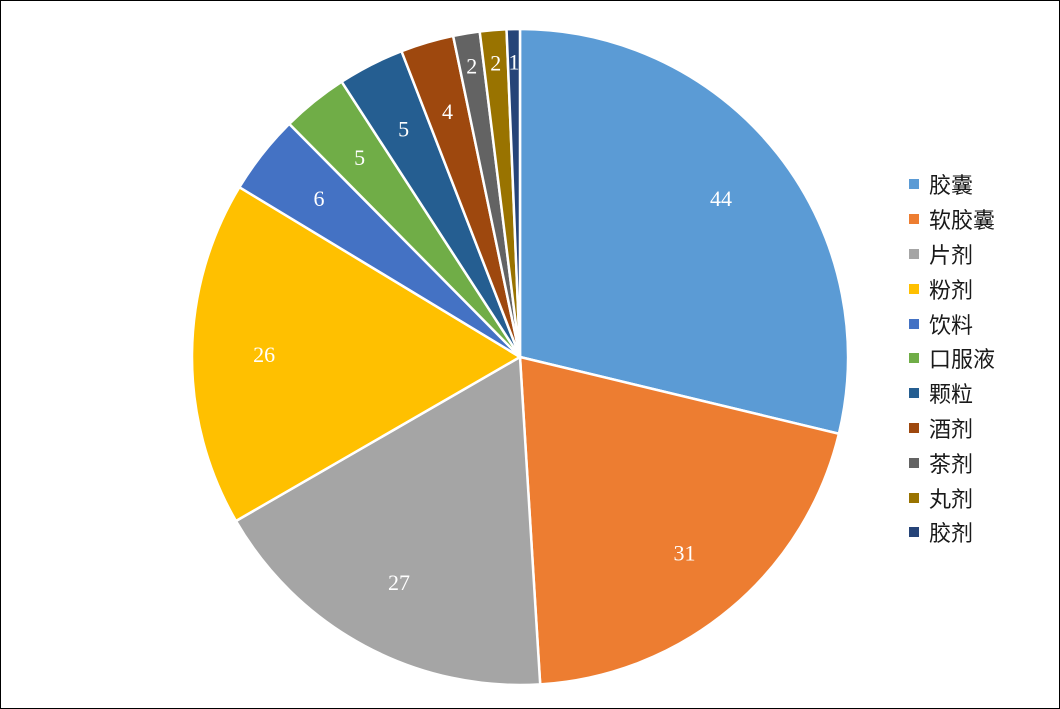 The image size is (1060, 709). I want to click on data-label-9: 2, so click(471, 65).